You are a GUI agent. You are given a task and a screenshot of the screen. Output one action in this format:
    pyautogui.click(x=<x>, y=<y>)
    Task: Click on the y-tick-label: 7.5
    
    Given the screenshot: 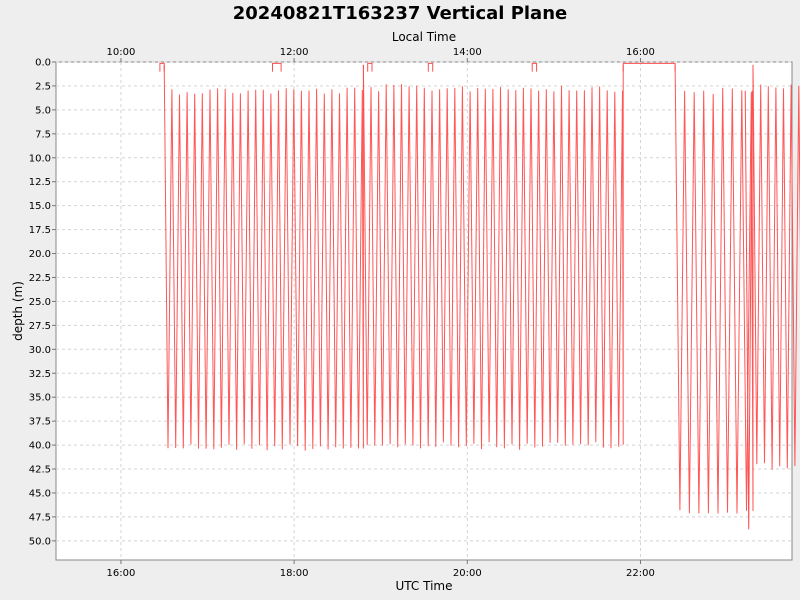 What is the action you would take?
    pyautogui.click(x=43, y=134)
    